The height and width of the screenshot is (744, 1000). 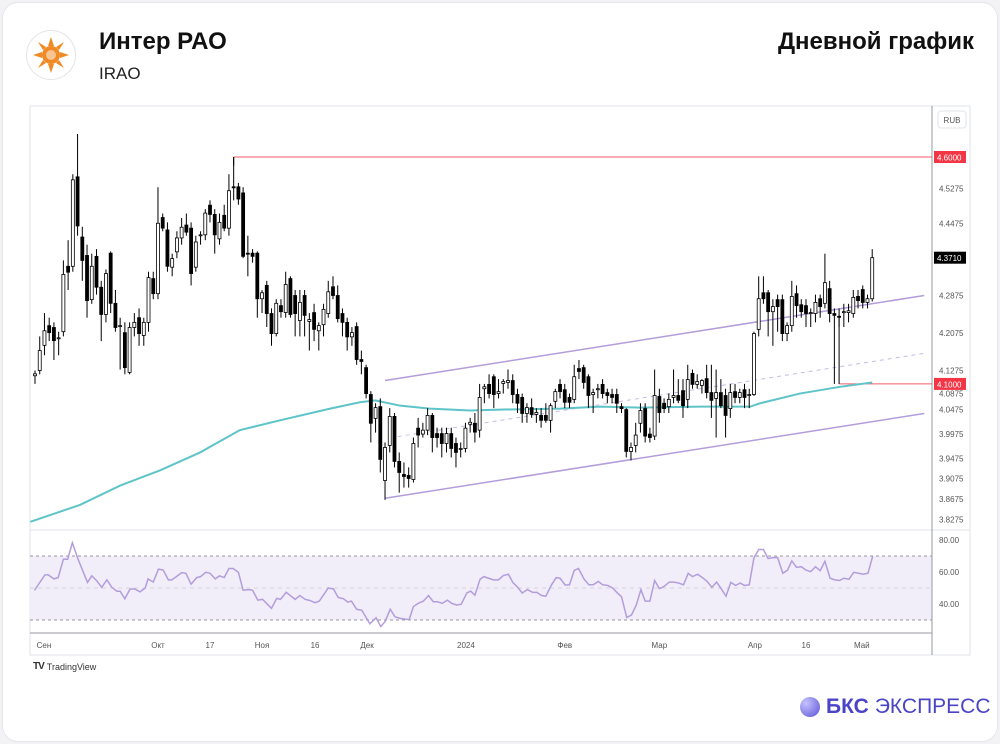 I want to click on channel-lower-line, so click(x=654, y=456).